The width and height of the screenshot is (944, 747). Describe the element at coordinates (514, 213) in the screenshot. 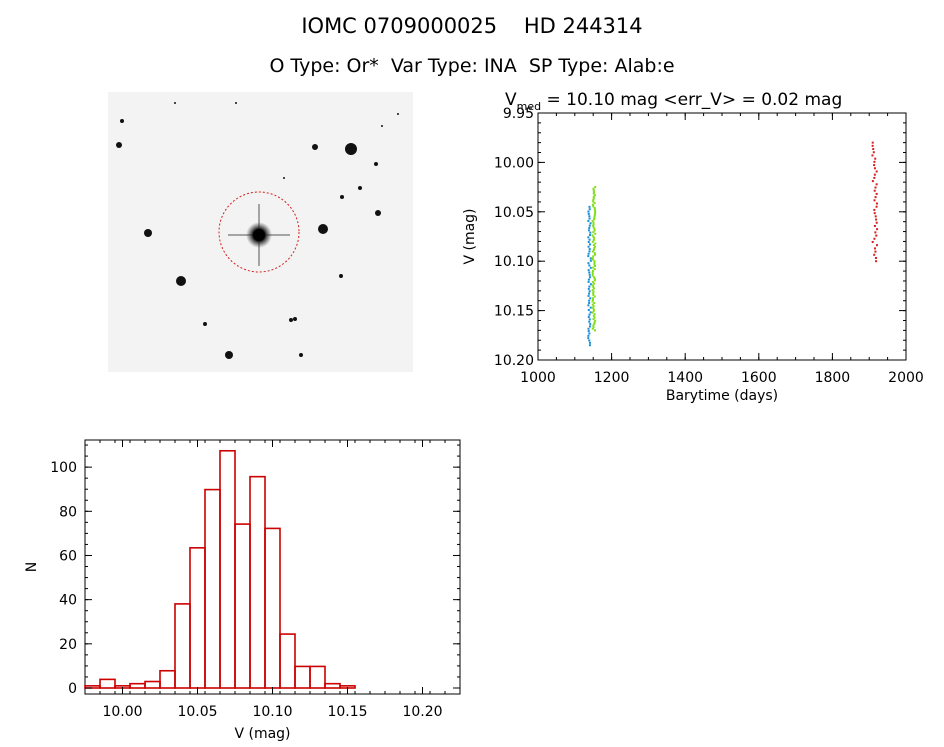

I see `y-tick-label: 10.05` at that location.